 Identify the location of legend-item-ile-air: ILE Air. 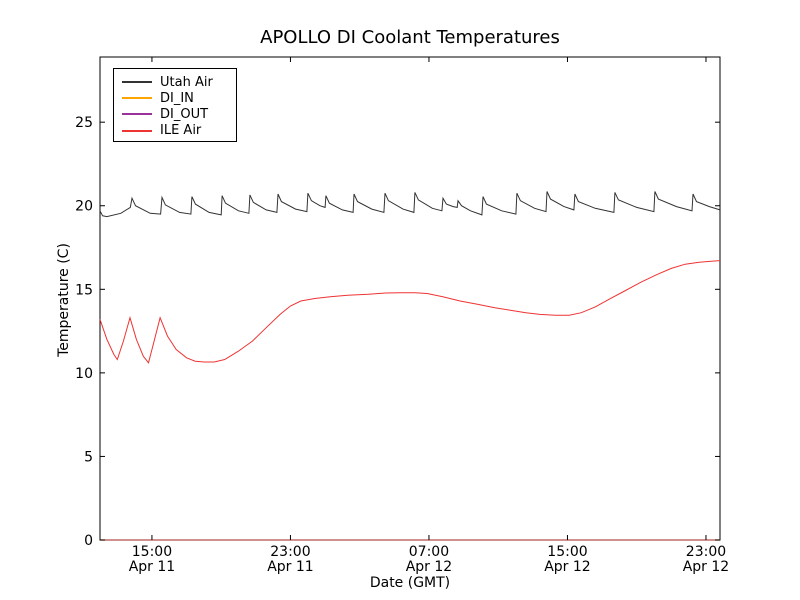
(177, 131).